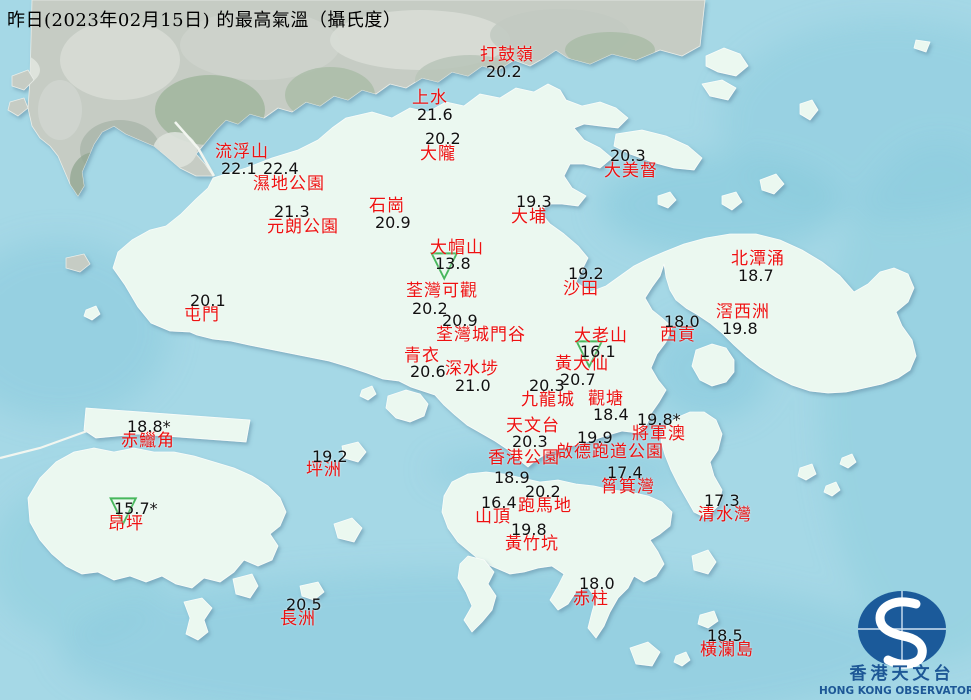 Image resolution: width=971 pixels, height=700 pixels. Describe the element at coordinates (581, 289) in the screenshot. I see `station-name: 沙田` at that location.